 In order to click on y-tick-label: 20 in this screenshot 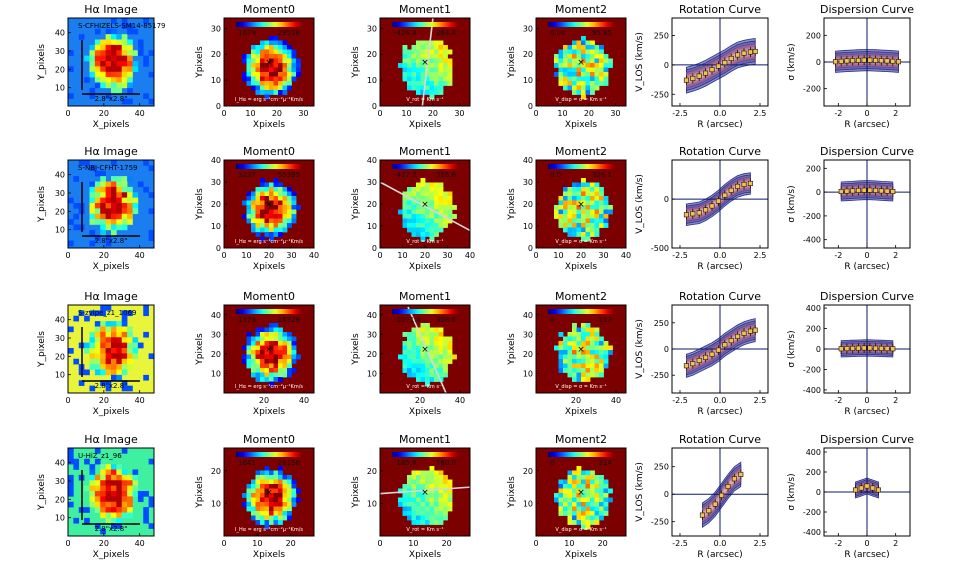, I will do `click(528, 204)`.